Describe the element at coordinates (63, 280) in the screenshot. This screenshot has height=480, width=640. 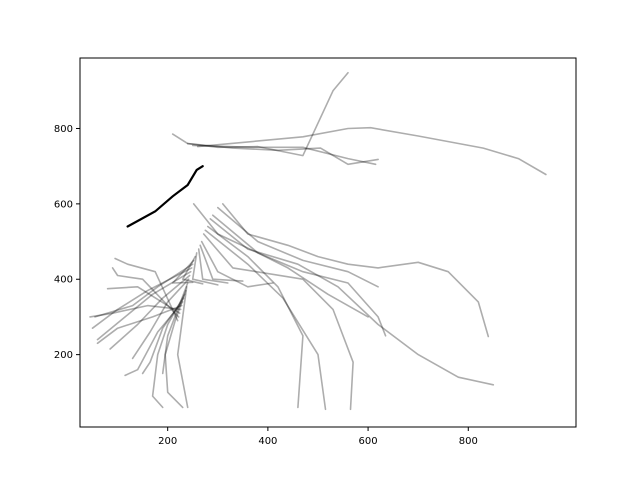
I see `y-tick-label-400: 400` at that location.